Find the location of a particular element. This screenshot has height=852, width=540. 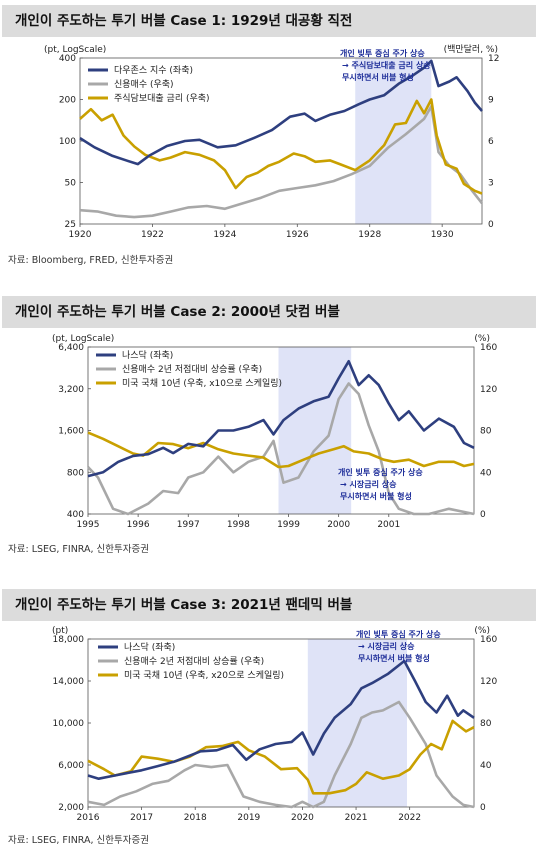

chart-title-2: 개인이 주도하는 투기 버블 Case 2: 2000년 닷컴 버블 is located at coordinates (269, 312).